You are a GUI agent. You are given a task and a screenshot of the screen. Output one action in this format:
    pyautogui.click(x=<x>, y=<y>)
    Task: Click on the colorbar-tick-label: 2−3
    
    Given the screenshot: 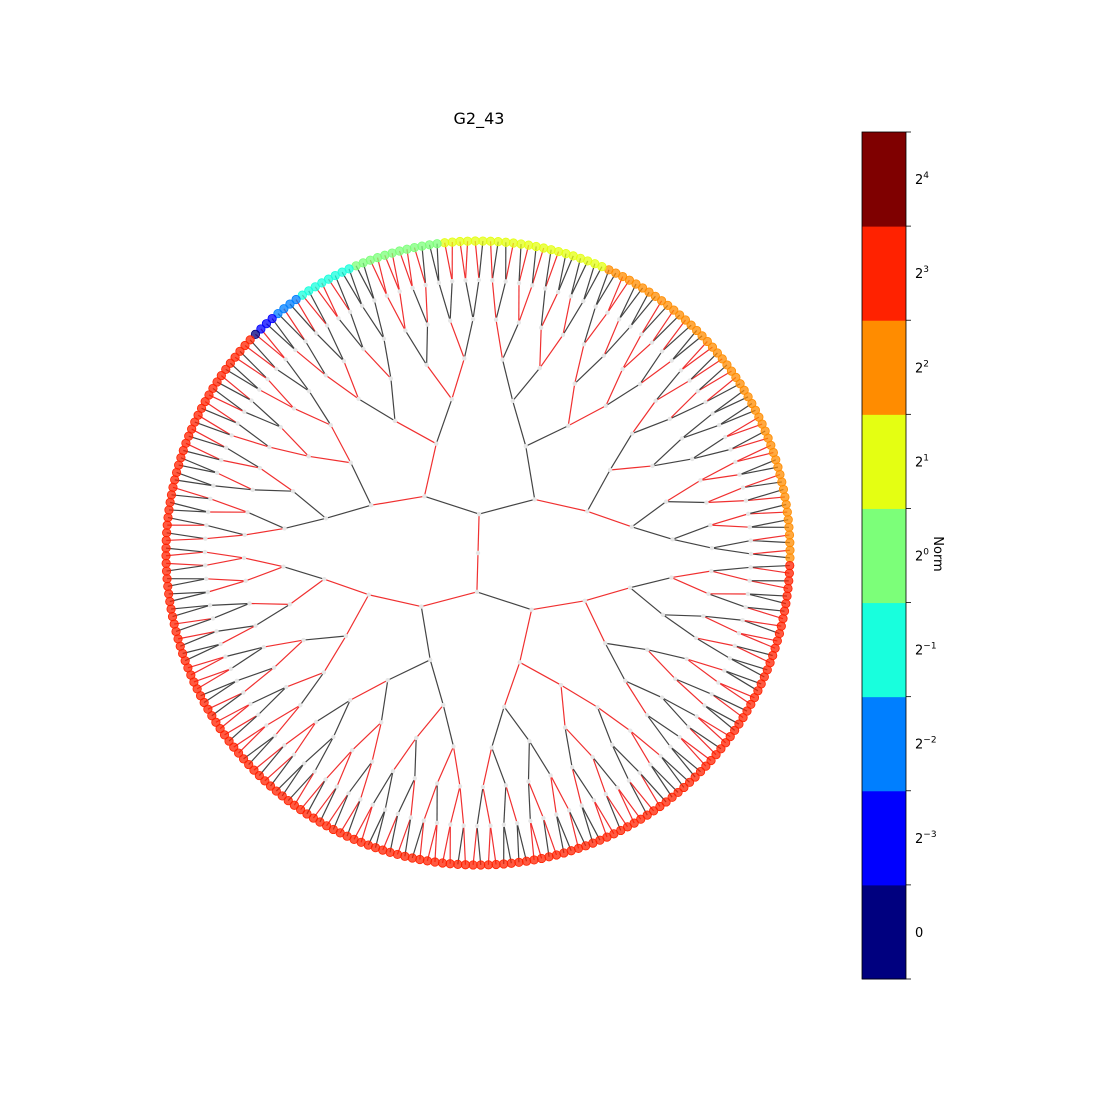 What is the action you would take?
    pyautogui.click(x=926, y=838)
    